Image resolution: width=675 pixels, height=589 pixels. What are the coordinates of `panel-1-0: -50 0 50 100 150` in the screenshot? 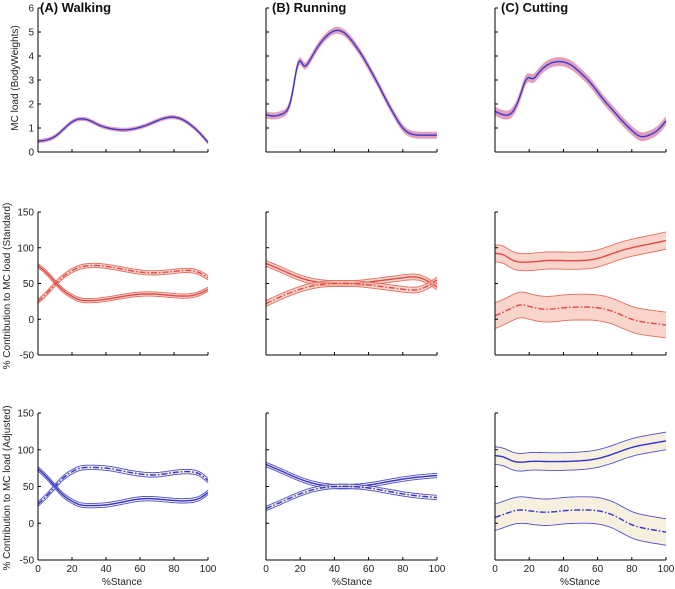 It's located at (113, 285).